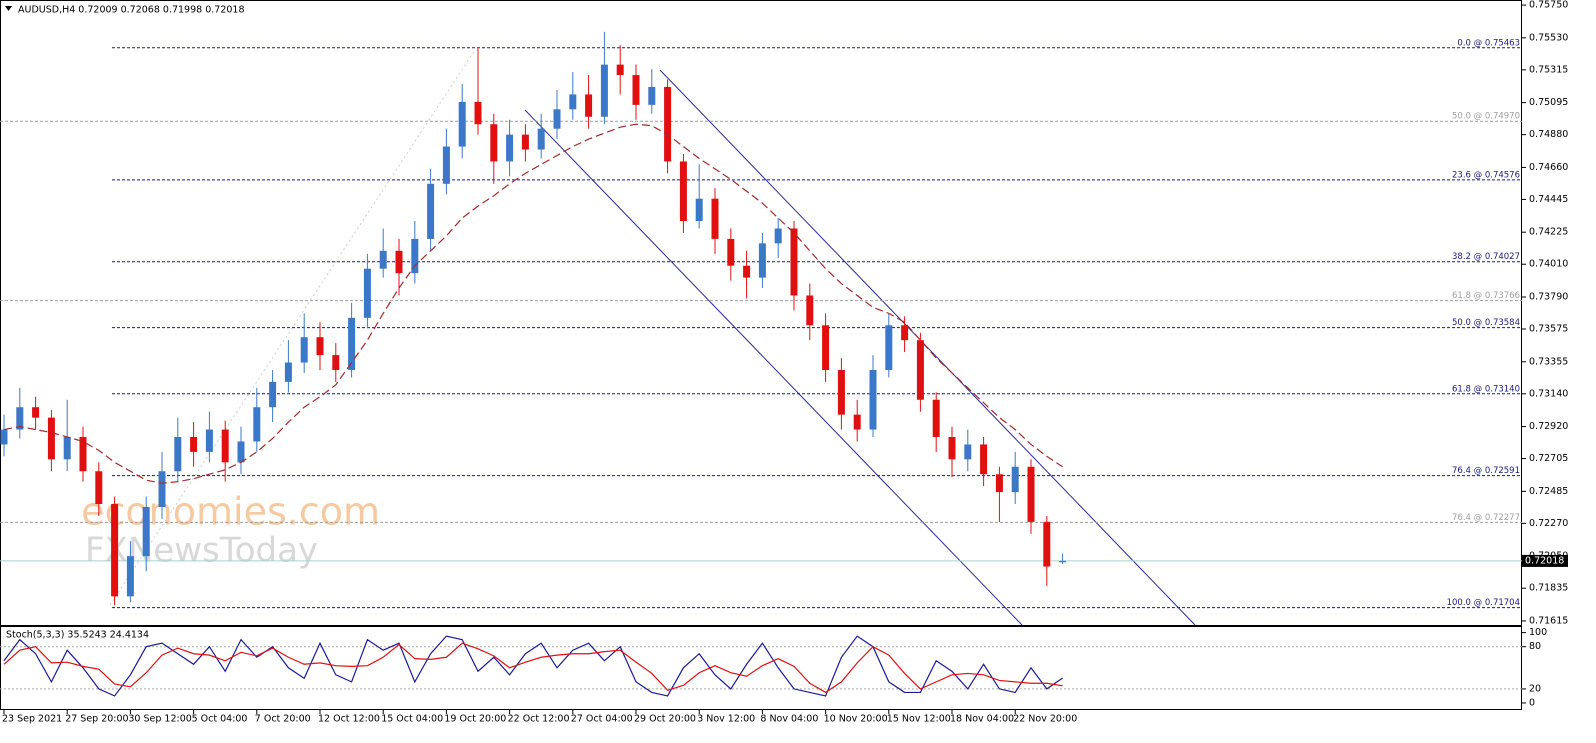 The width and height of the screenshot is (1596, 743). What do you see at coordinates (533, 666) in the screenshot?
I see `stoch-line` at bounding box center [533, 666].